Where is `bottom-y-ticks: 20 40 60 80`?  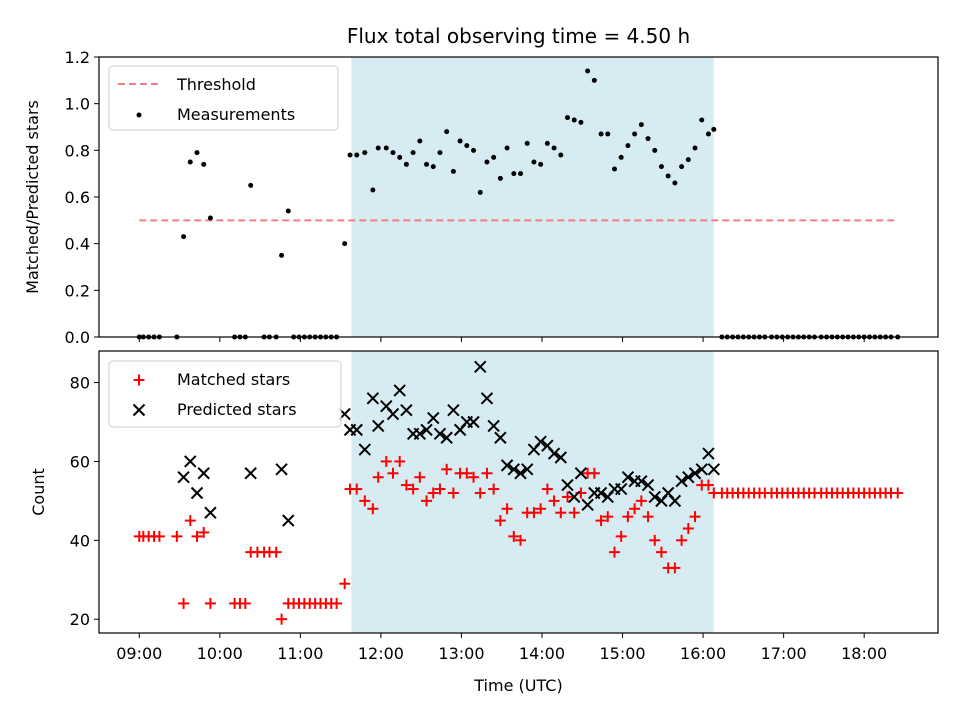
bottom-y-ticks: 20 40 60 80 is located at coordinates (84, 501).